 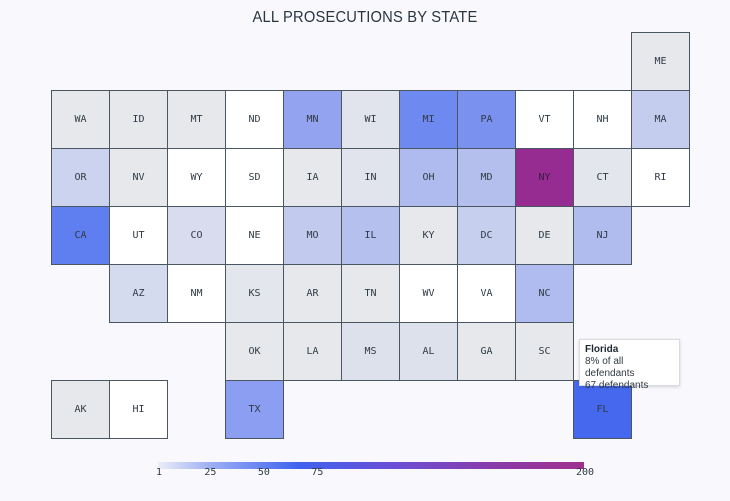 I want to click on legend-tick-label: 25, so click(x=210, y=472).